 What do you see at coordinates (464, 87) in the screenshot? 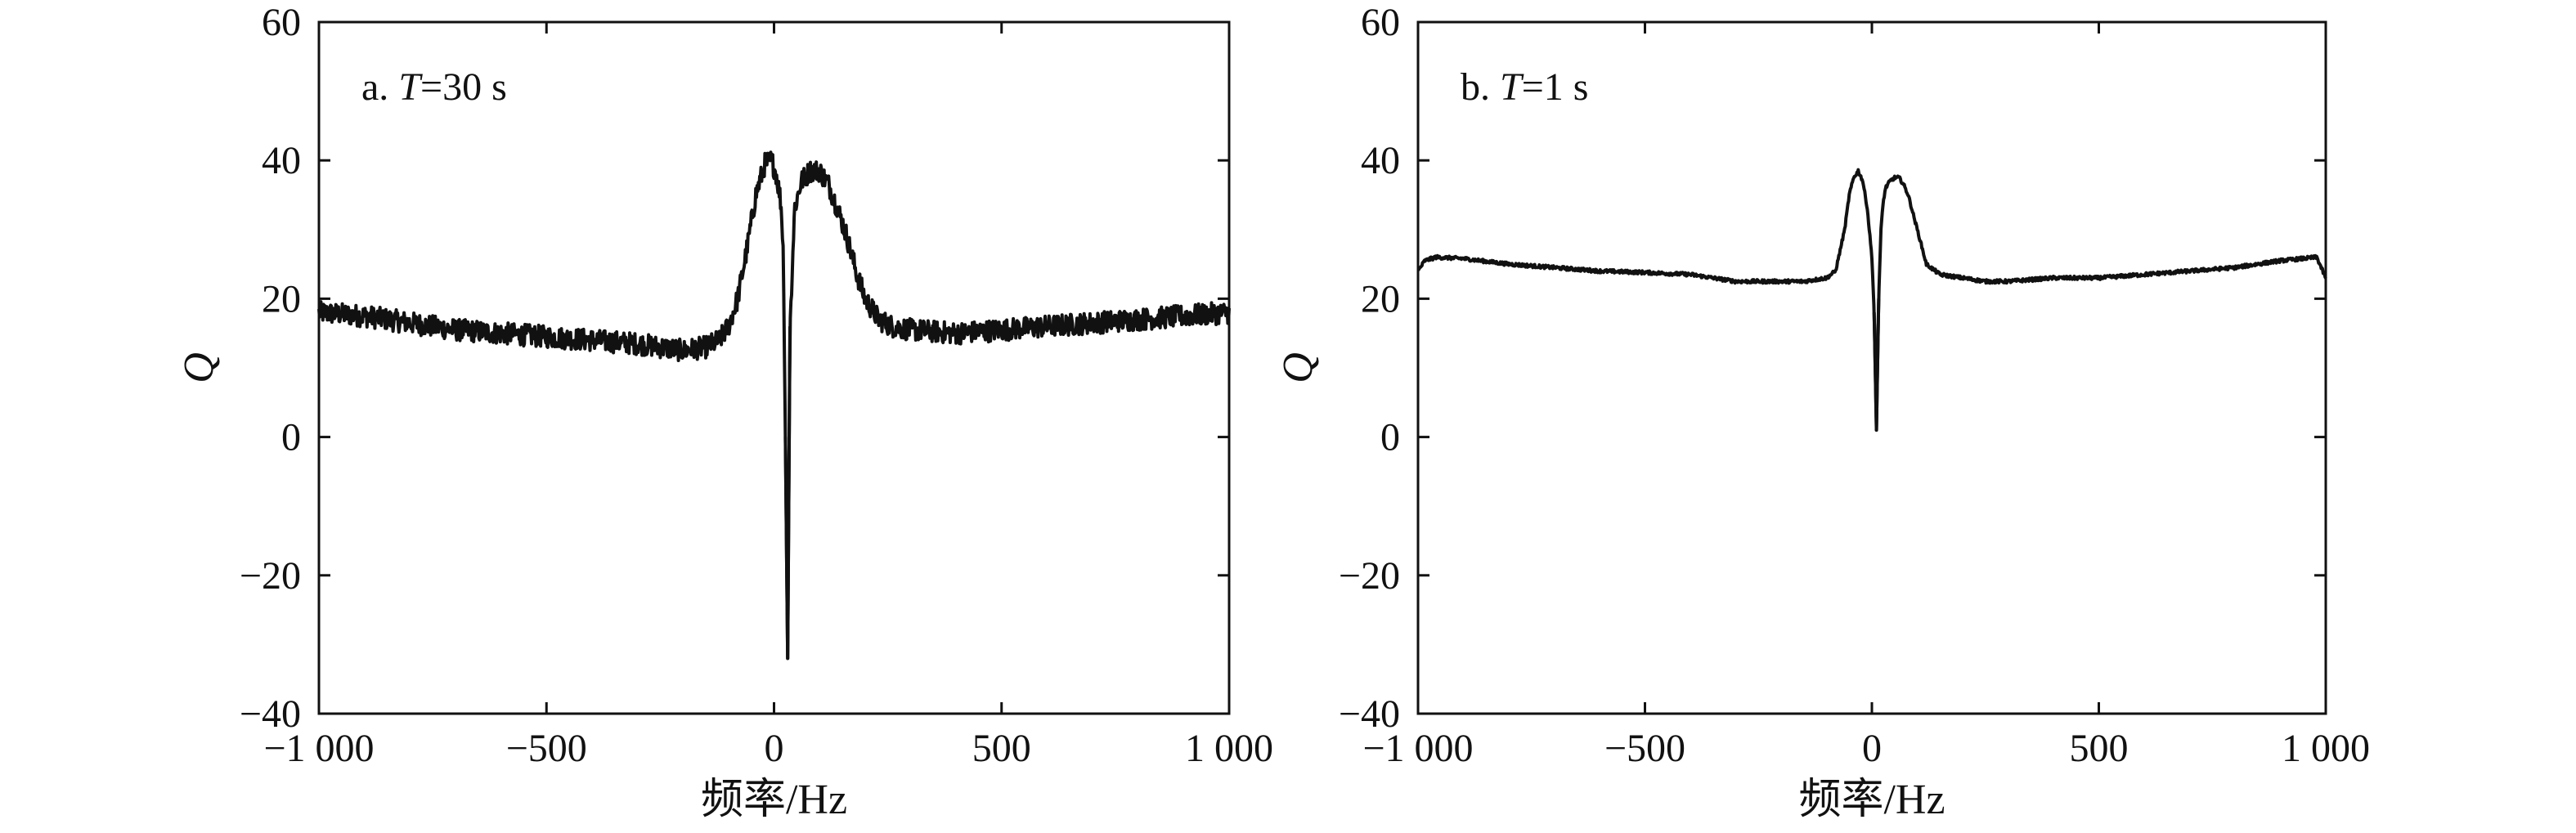
I see `annotation-suffix: =30 s` at bounding box center [464, 87].